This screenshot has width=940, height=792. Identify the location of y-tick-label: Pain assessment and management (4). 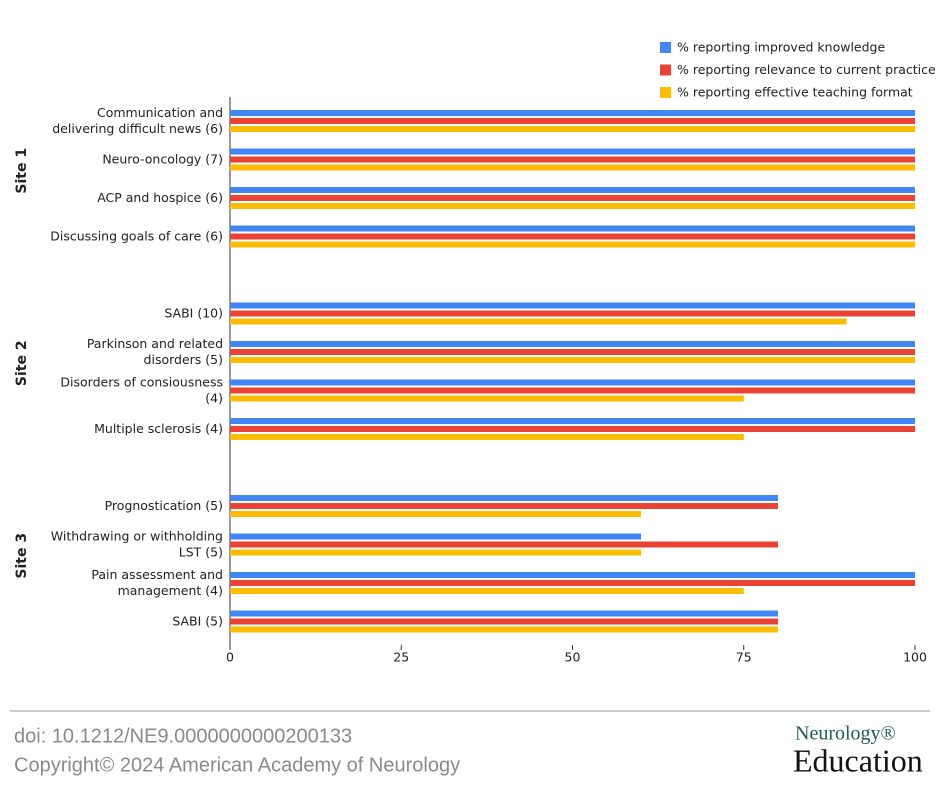
(157, 582).